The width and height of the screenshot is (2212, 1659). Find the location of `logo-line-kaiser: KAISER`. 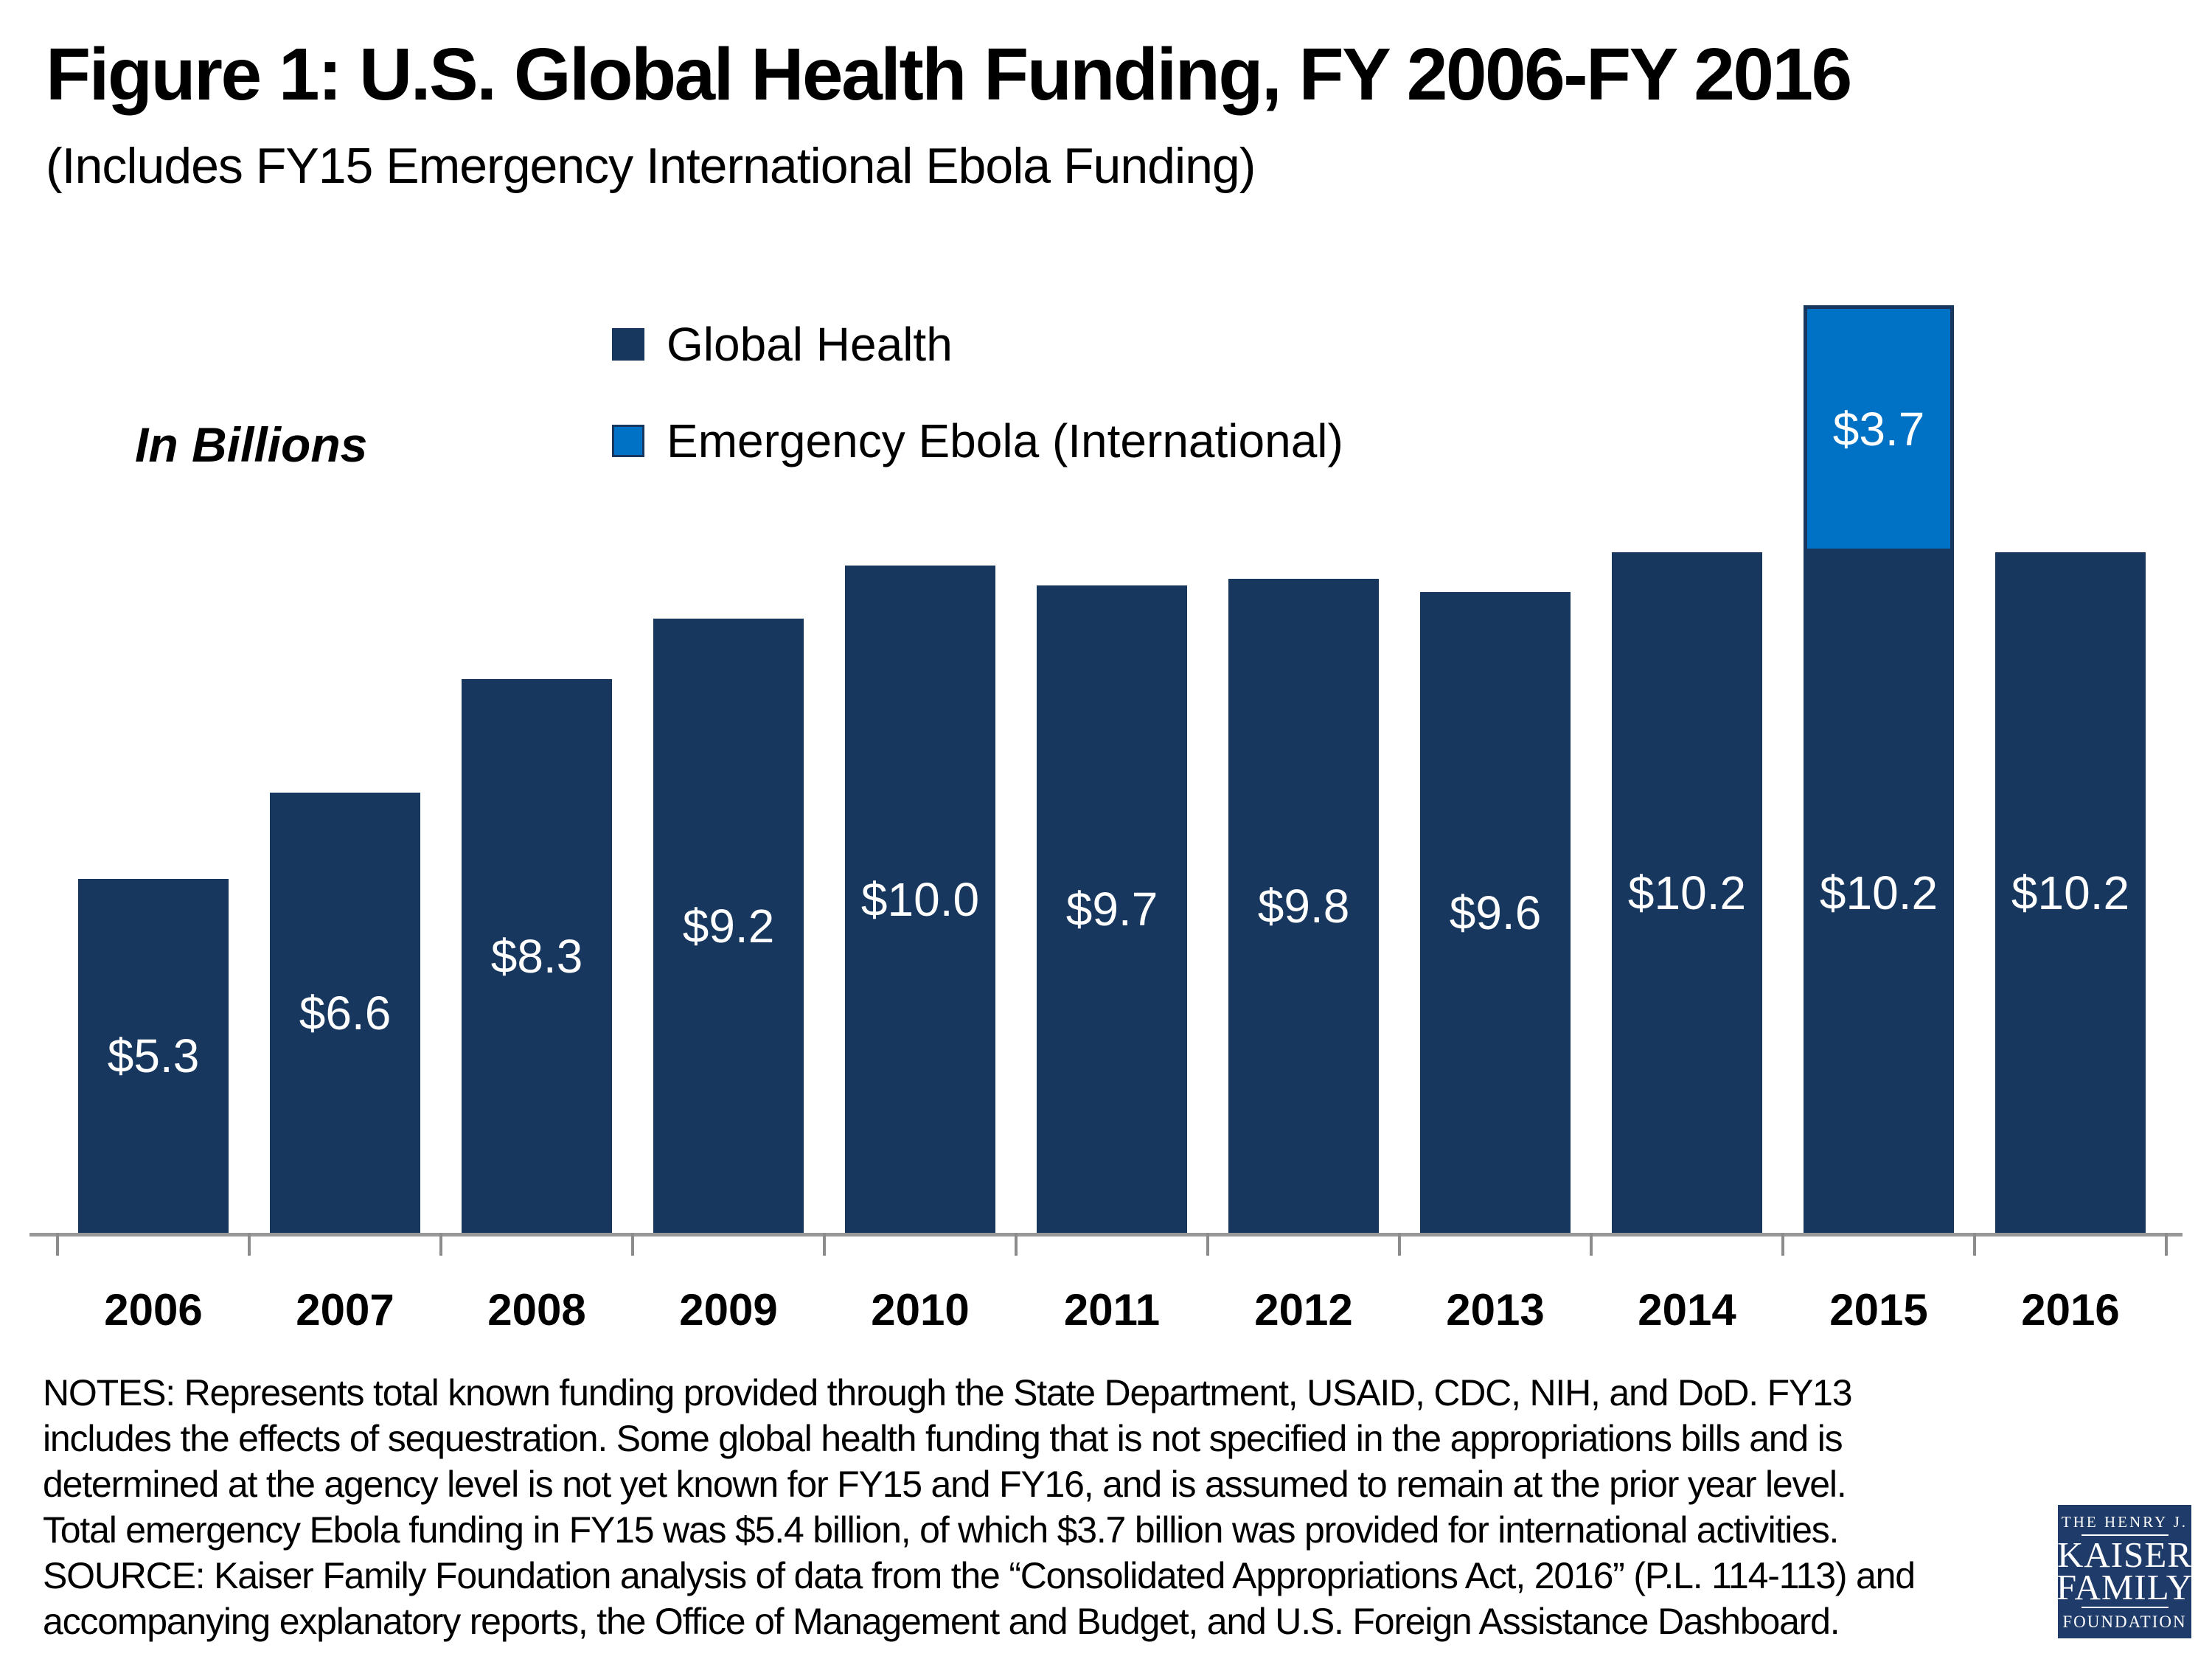

logo-line-kaiser: KAISER is located at coordinates (2124, 1554).